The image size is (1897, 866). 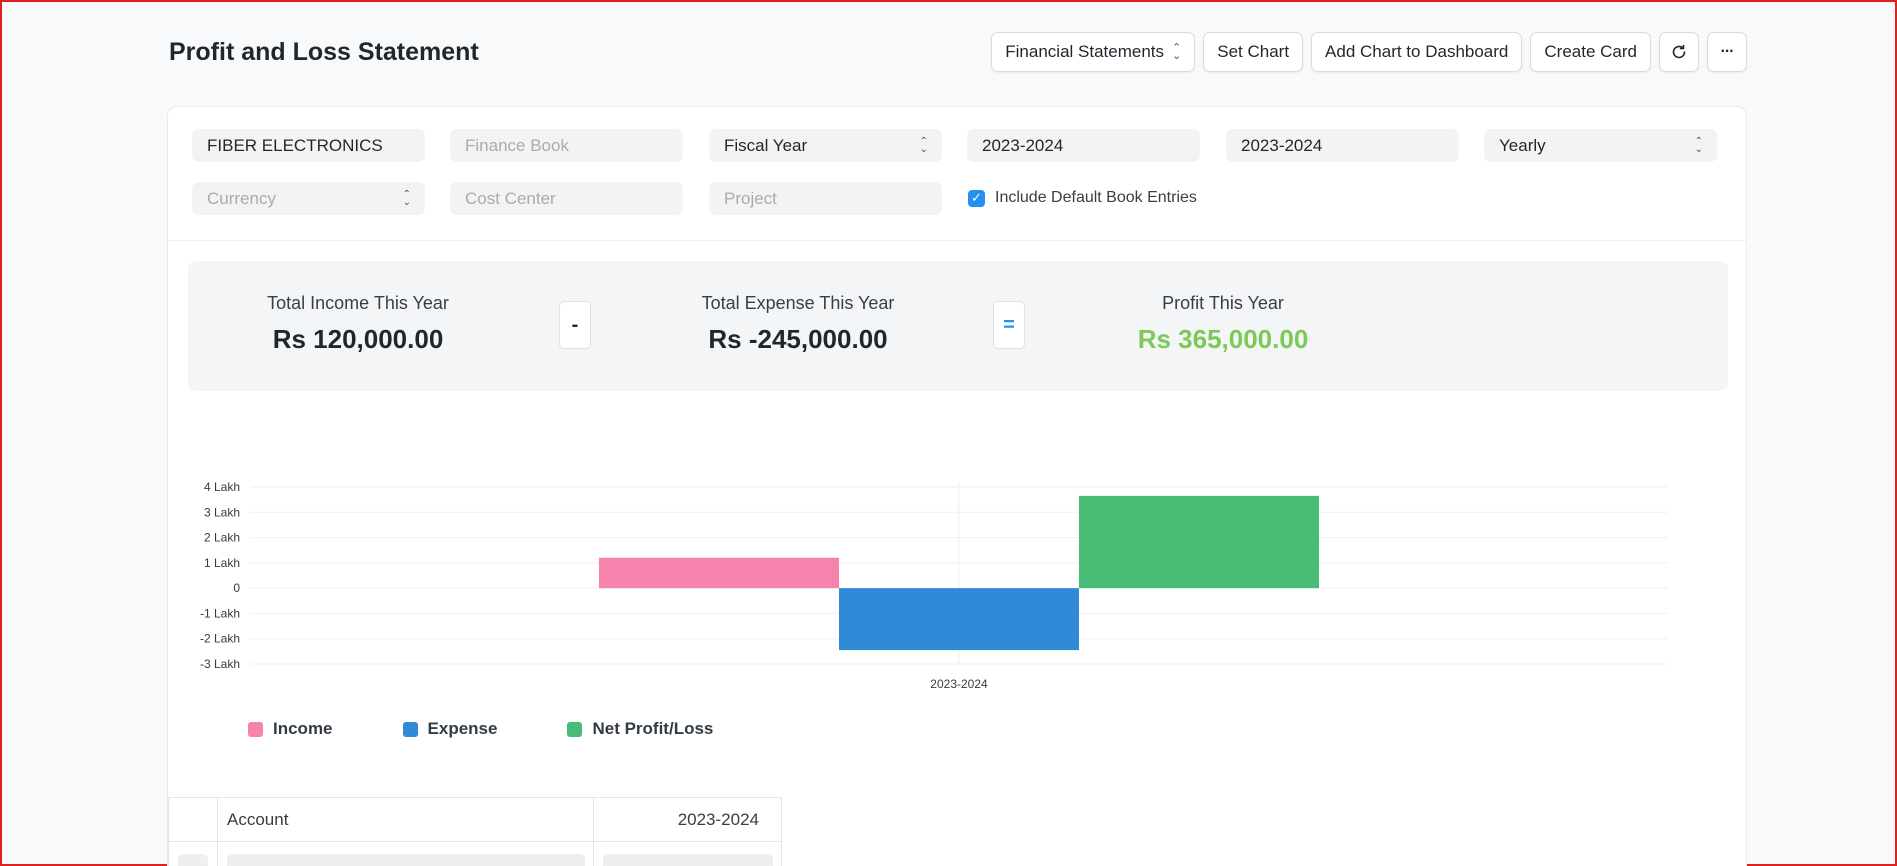 I want to click on total-expense-label: Total Expense This Year, so click(x=798, y=303).